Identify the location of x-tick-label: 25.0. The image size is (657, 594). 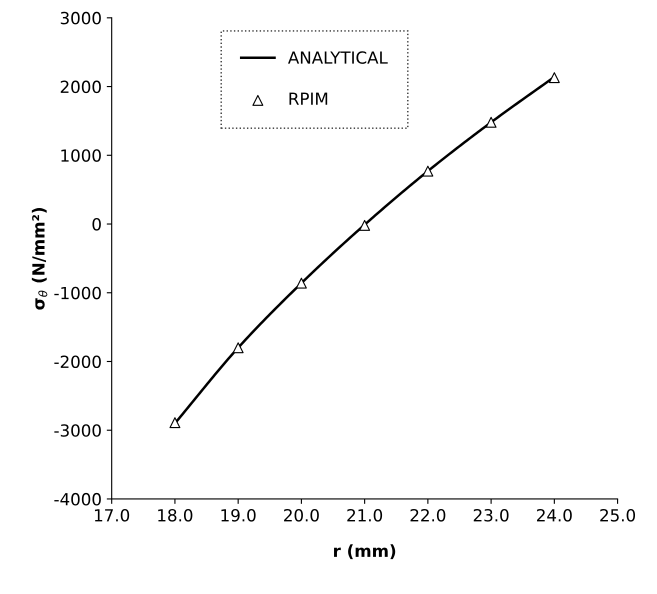
(618, 515).